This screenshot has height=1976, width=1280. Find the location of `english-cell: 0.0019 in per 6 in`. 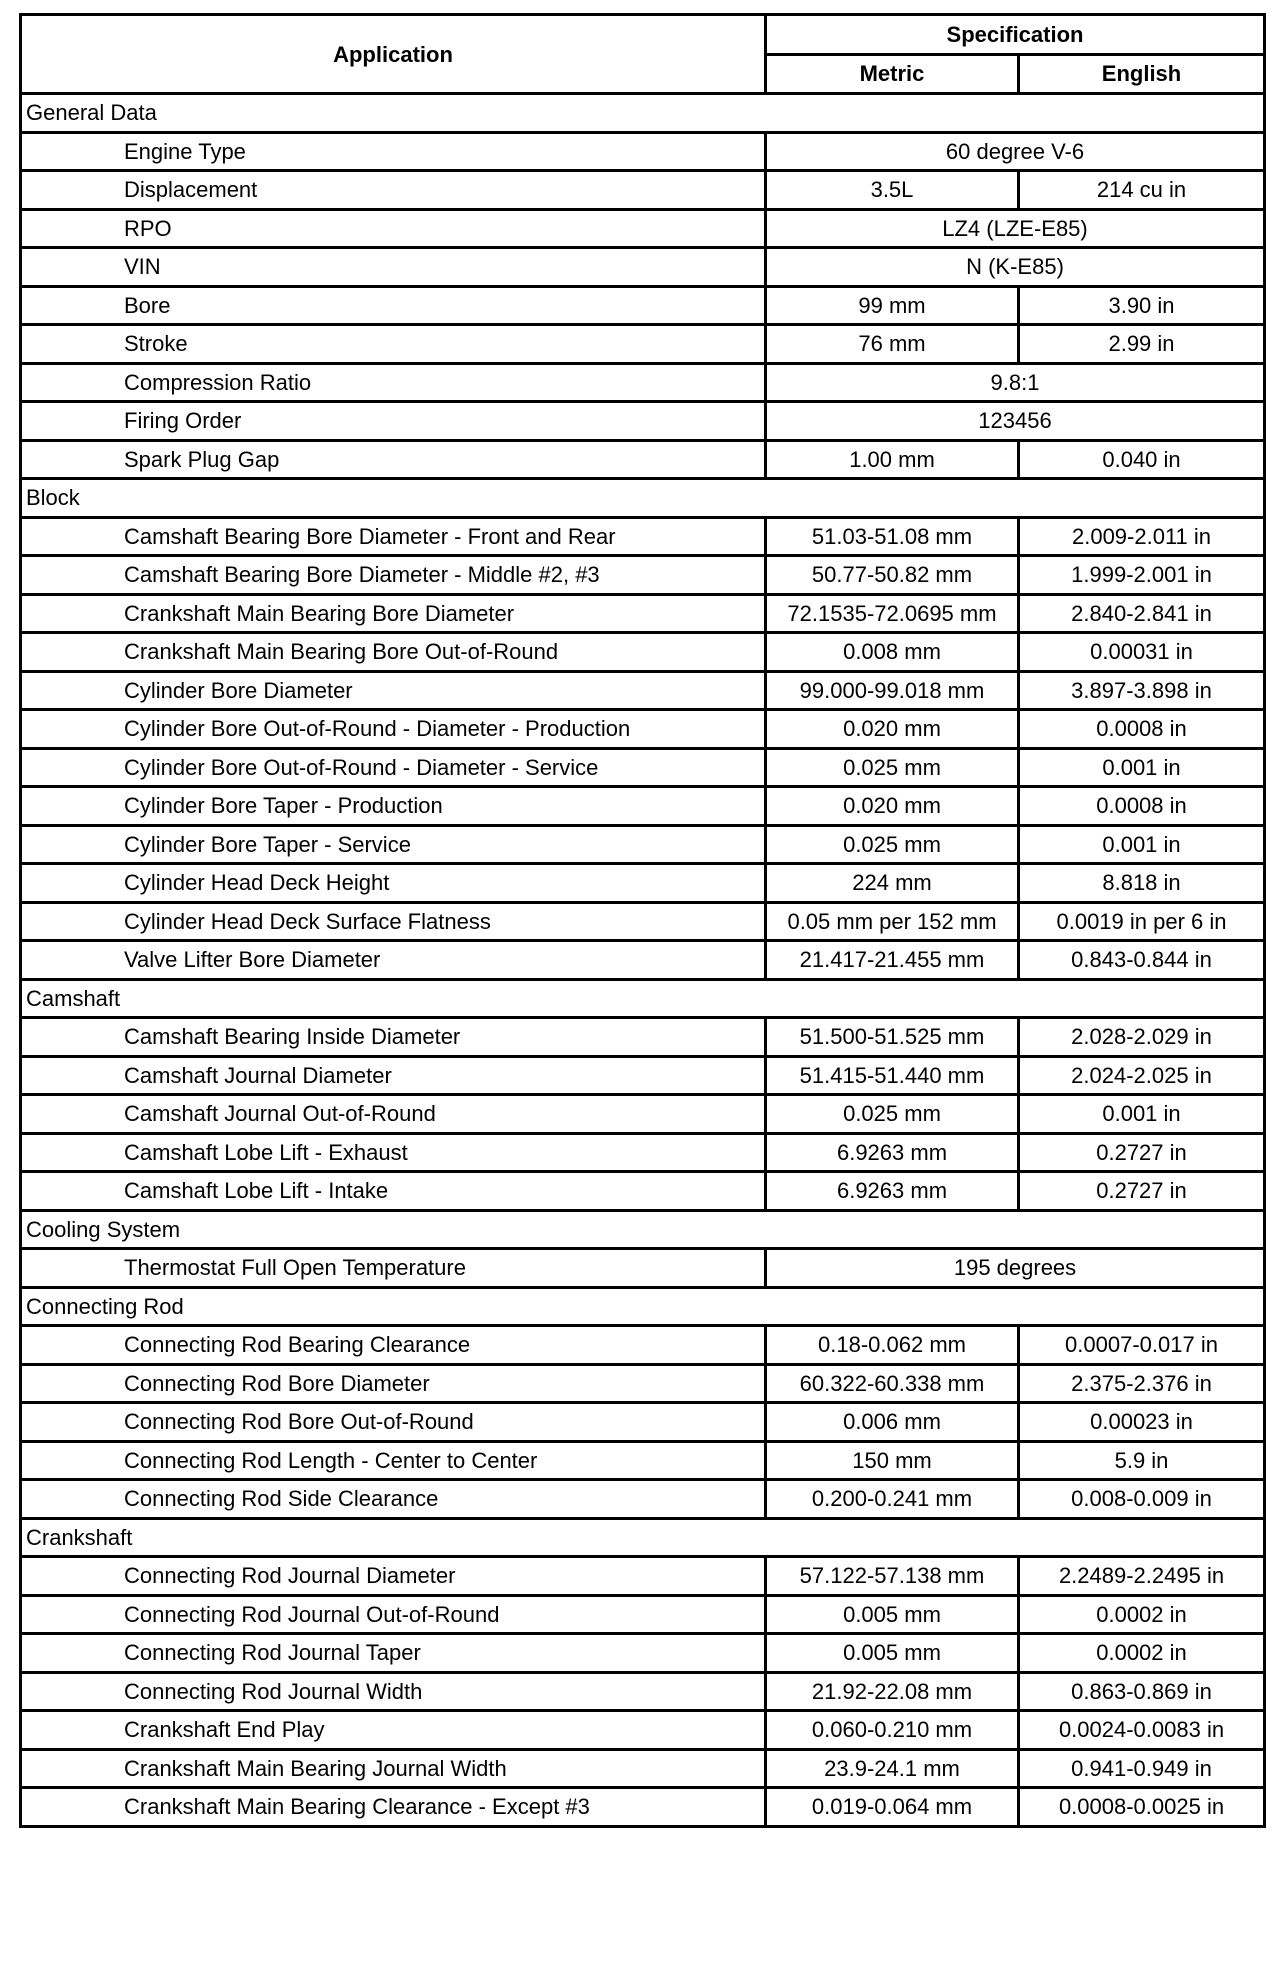

english-cell: 0.0019 in per 6 in is located at coordinates (1141, 921).